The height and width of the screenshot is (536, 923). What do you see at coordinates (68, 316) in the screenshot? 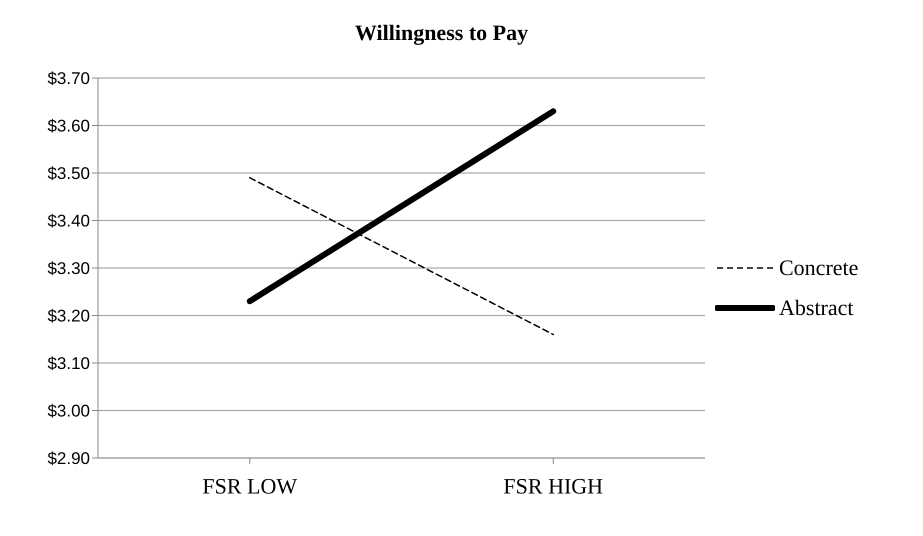
I see `y-tick-label: $3.20` at bounding box center [68, 316].